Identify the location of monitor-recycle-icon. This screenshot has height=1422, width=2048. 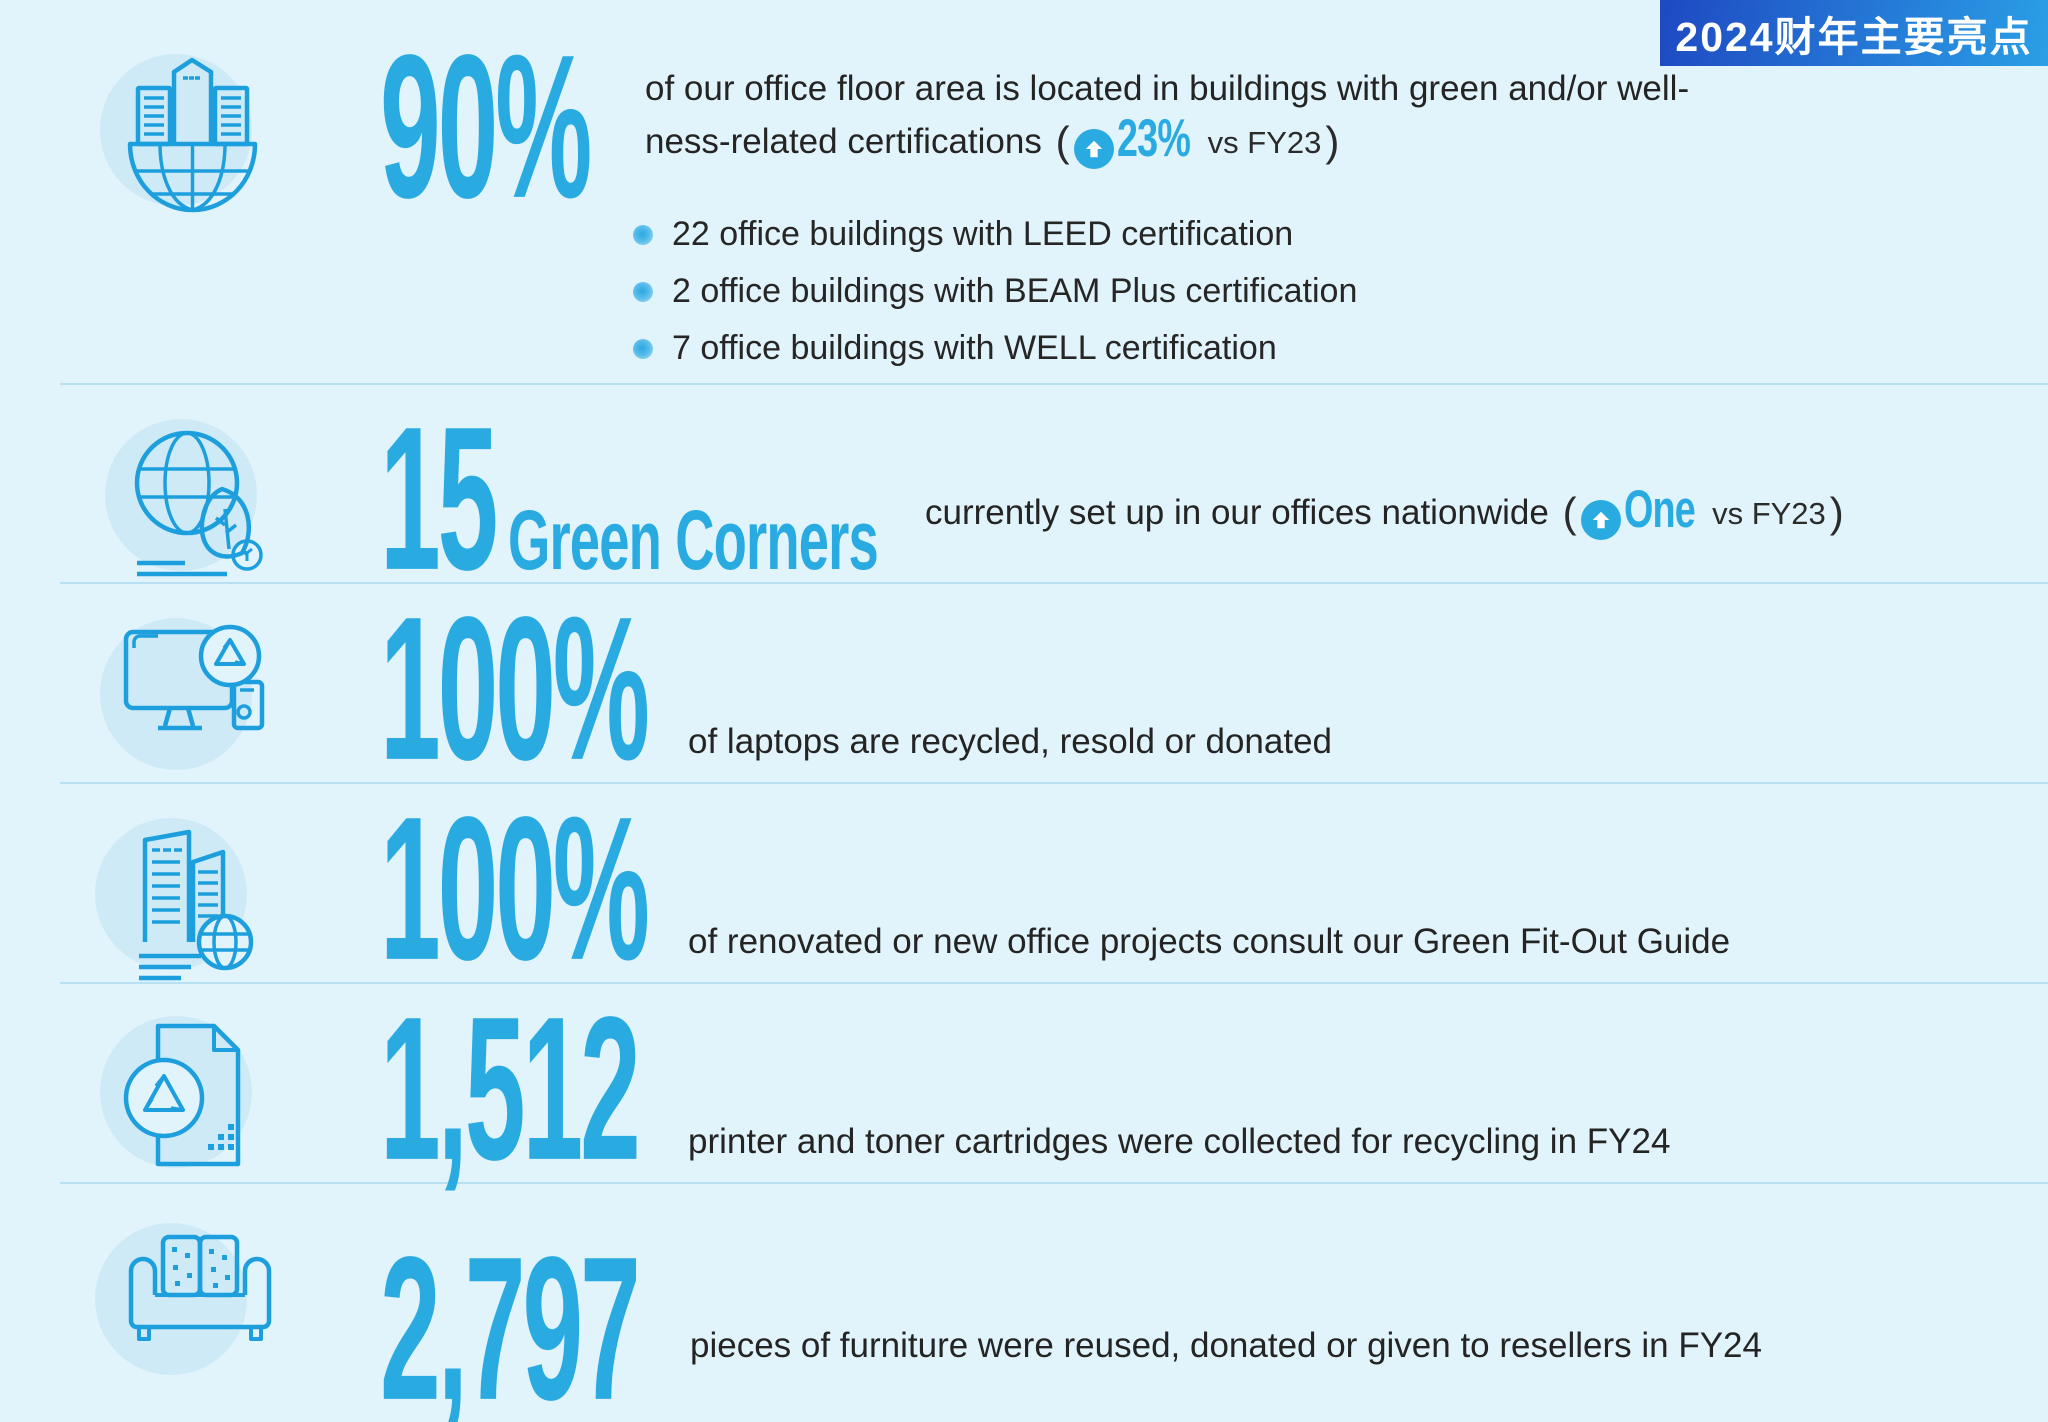
(194, 677).